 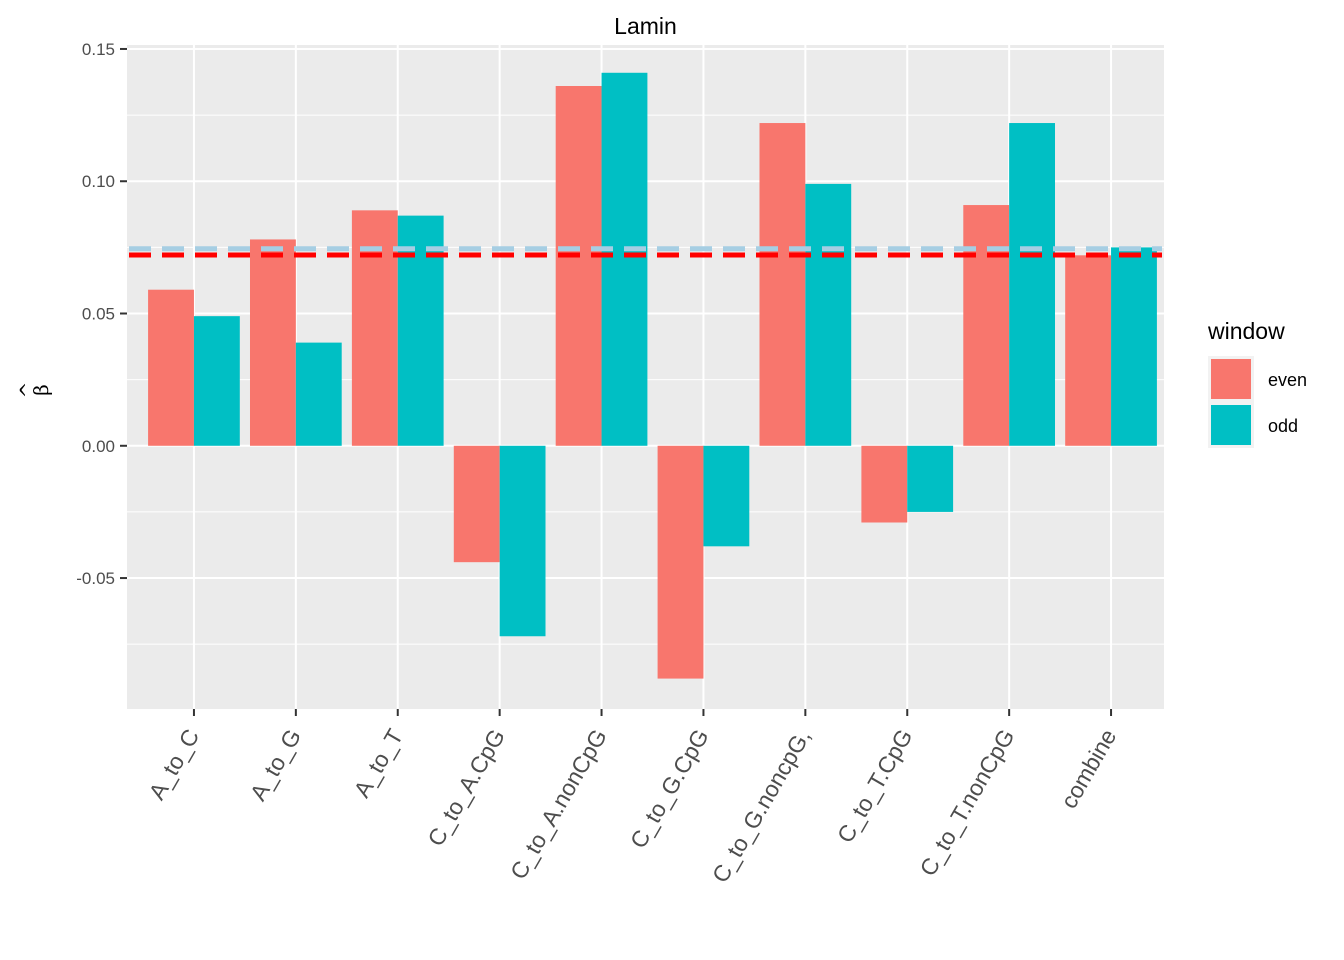 What do you see at coordinates (318, 394) in the screenshot?
I see `bar-odd-A_to_G` at bounding box center [318, 394].